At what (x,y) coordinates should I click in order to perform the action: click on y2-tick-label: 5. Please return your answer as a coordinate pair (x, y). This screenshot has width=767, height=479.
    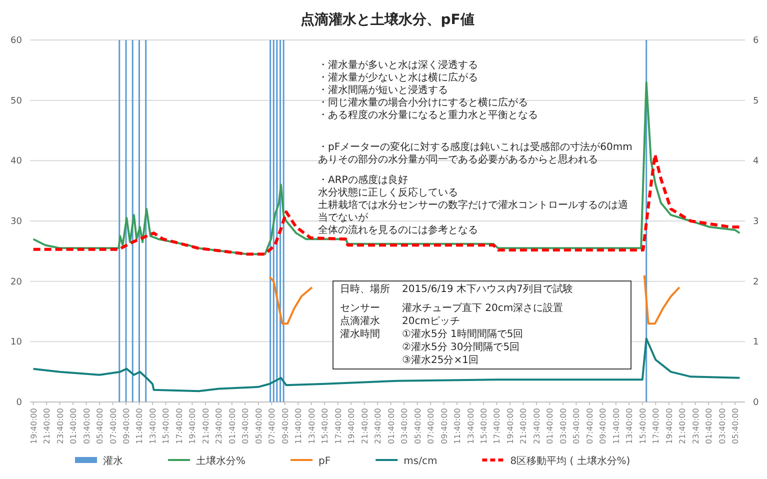
    Looking at the image, I should click on (756, 101).